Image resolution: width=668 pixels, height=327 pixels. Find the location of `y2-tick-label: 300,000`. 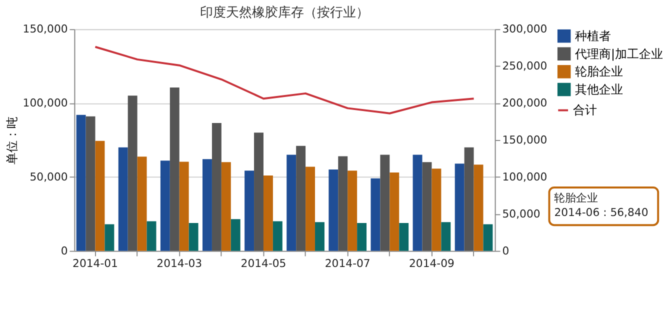

y2-tick-label: 300,000 is located at coordinates (525, 29).